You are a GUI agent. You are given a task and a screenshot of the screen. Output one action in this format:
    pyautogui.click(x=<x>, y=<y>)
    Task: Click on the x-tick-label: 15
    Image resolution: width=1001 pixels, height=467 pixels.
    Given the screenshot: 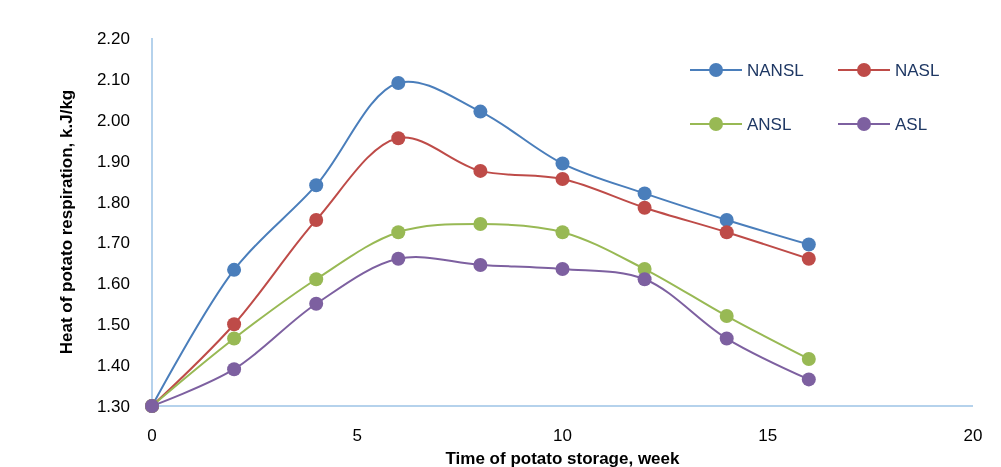 What is the action you would take?
    pyautogui.click(x=768, y=435)
    